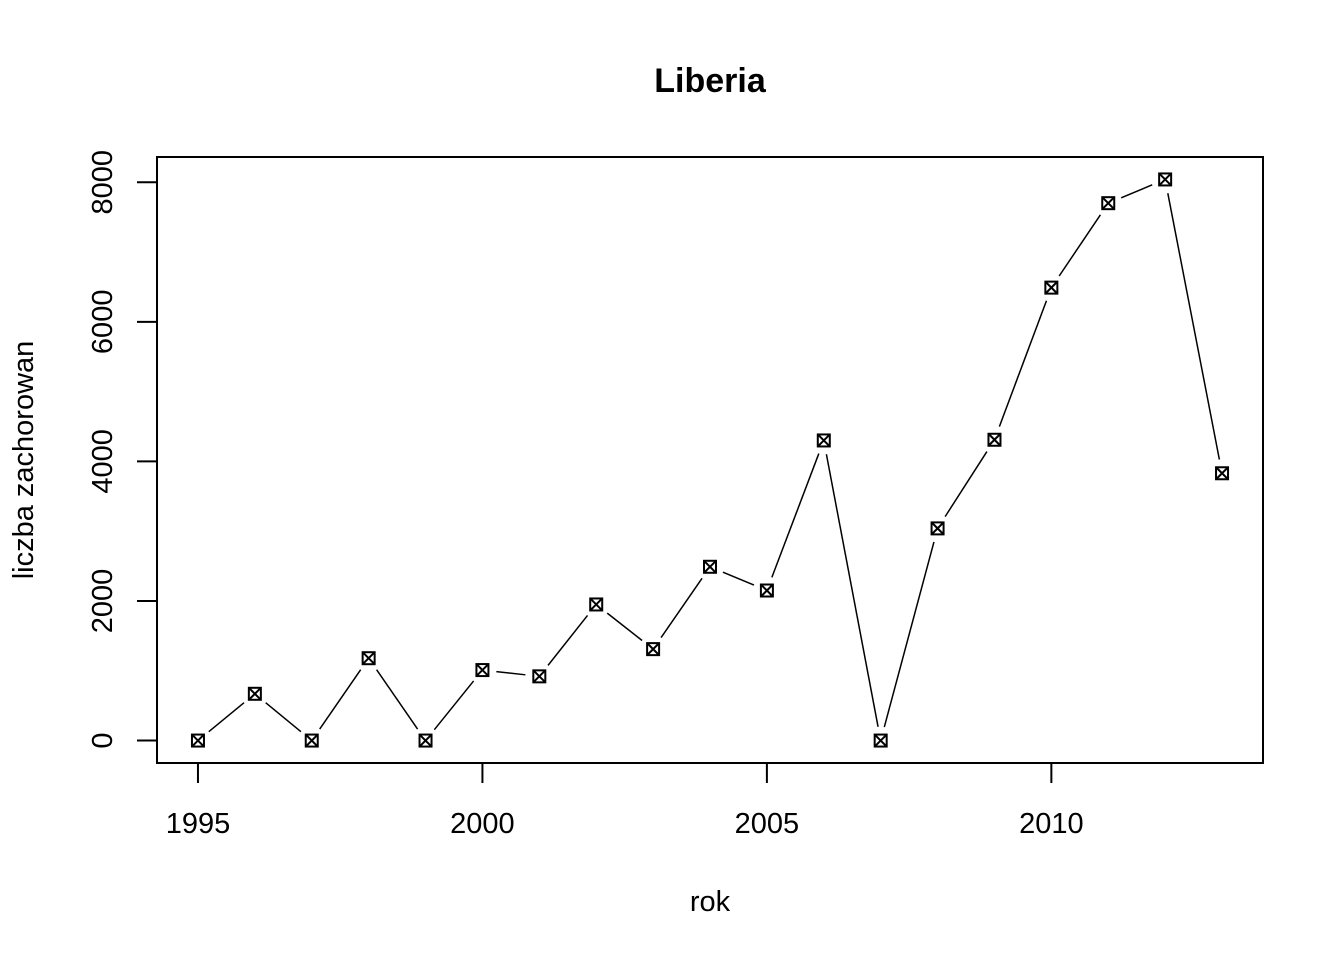 The width and height of the screenshot is (1344, 960). I want to click on x-axis-label: rok, so click(710, 902).